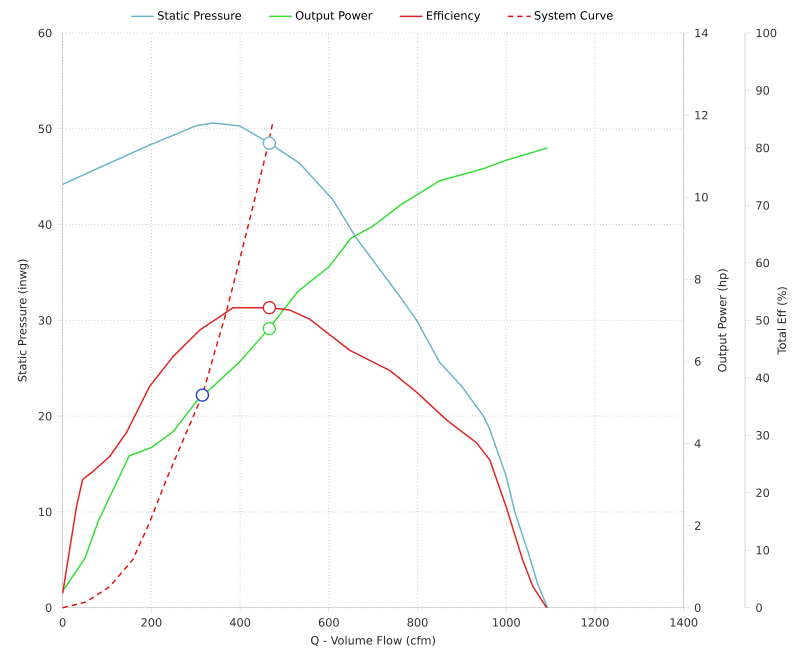 This screenshot has width=793, height=659. Describe the element at coordinates (23, 321) in the screenshot. I see `y-axis-title: Static Pressure (inwg)` at that location.